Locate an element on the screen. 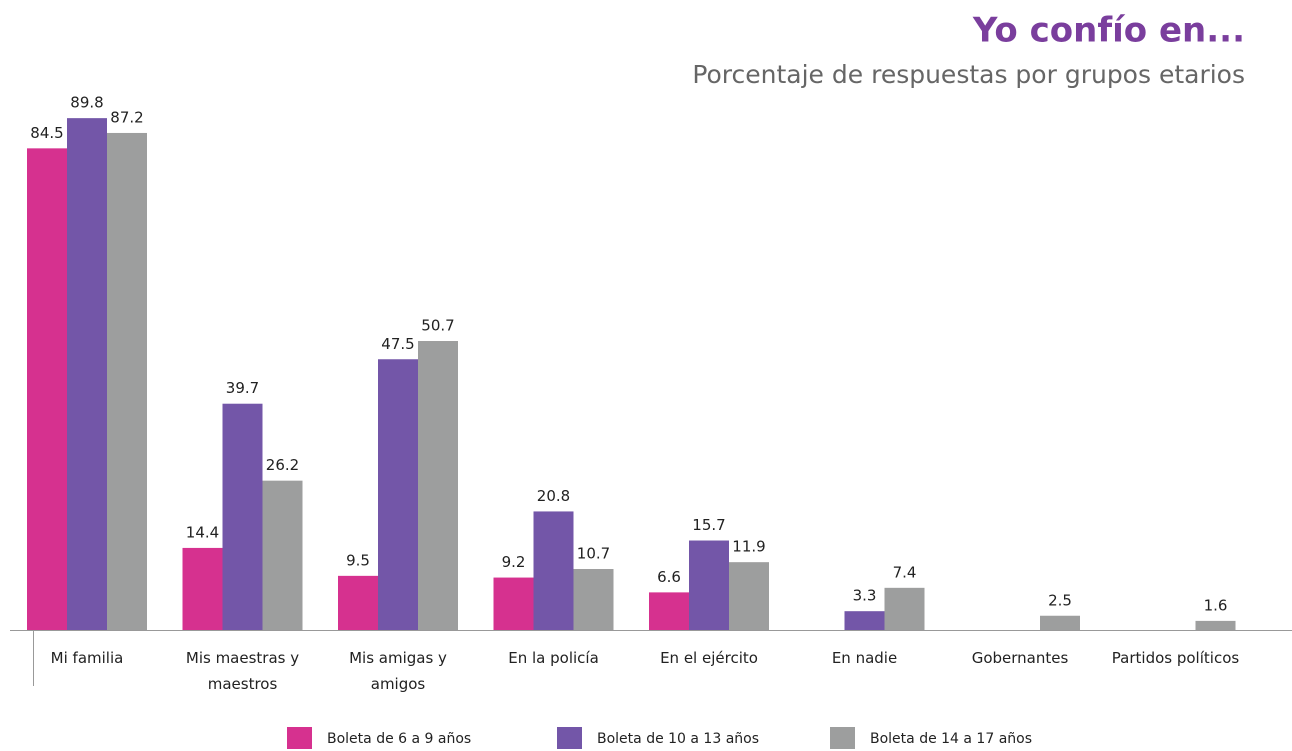 The width and height of the screenshot is (1292, 751). x-tick-label: En nadie is located at coordinates (864, 658).